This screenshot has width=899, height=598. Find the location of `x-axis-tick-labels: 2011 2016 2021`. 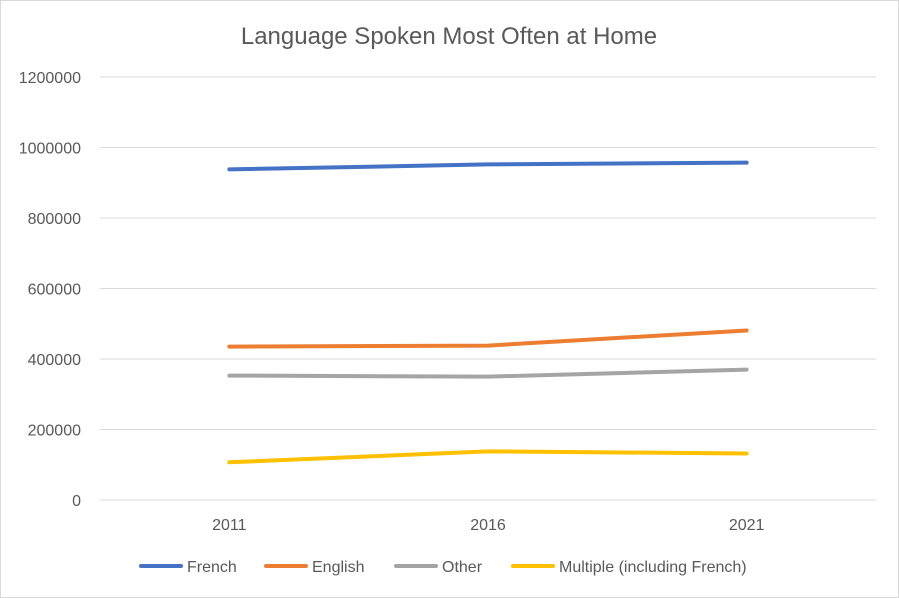

x-axis-tick-labels: 2011 2016 2021 is located at coordinates (488, 525).